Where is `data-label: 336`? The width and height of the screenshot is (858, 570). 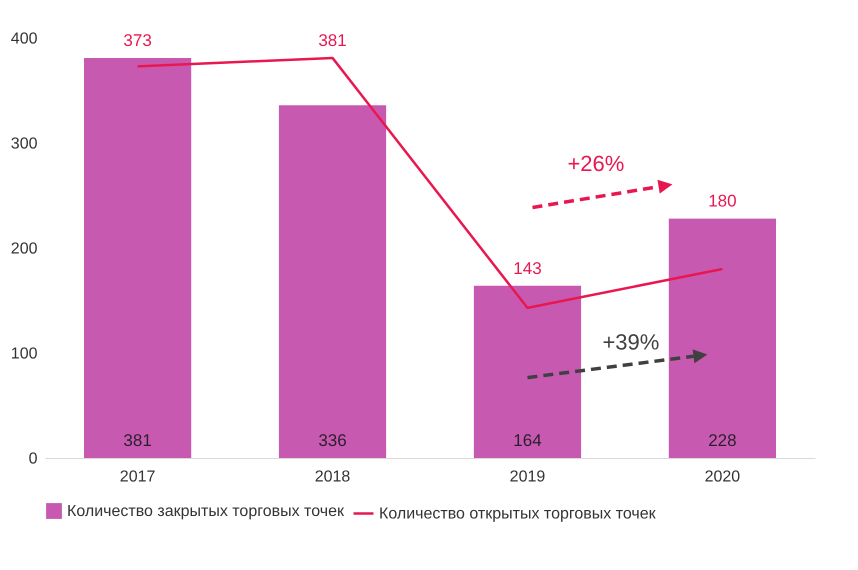
data-label: 336 is located at coordinates (332, 440).